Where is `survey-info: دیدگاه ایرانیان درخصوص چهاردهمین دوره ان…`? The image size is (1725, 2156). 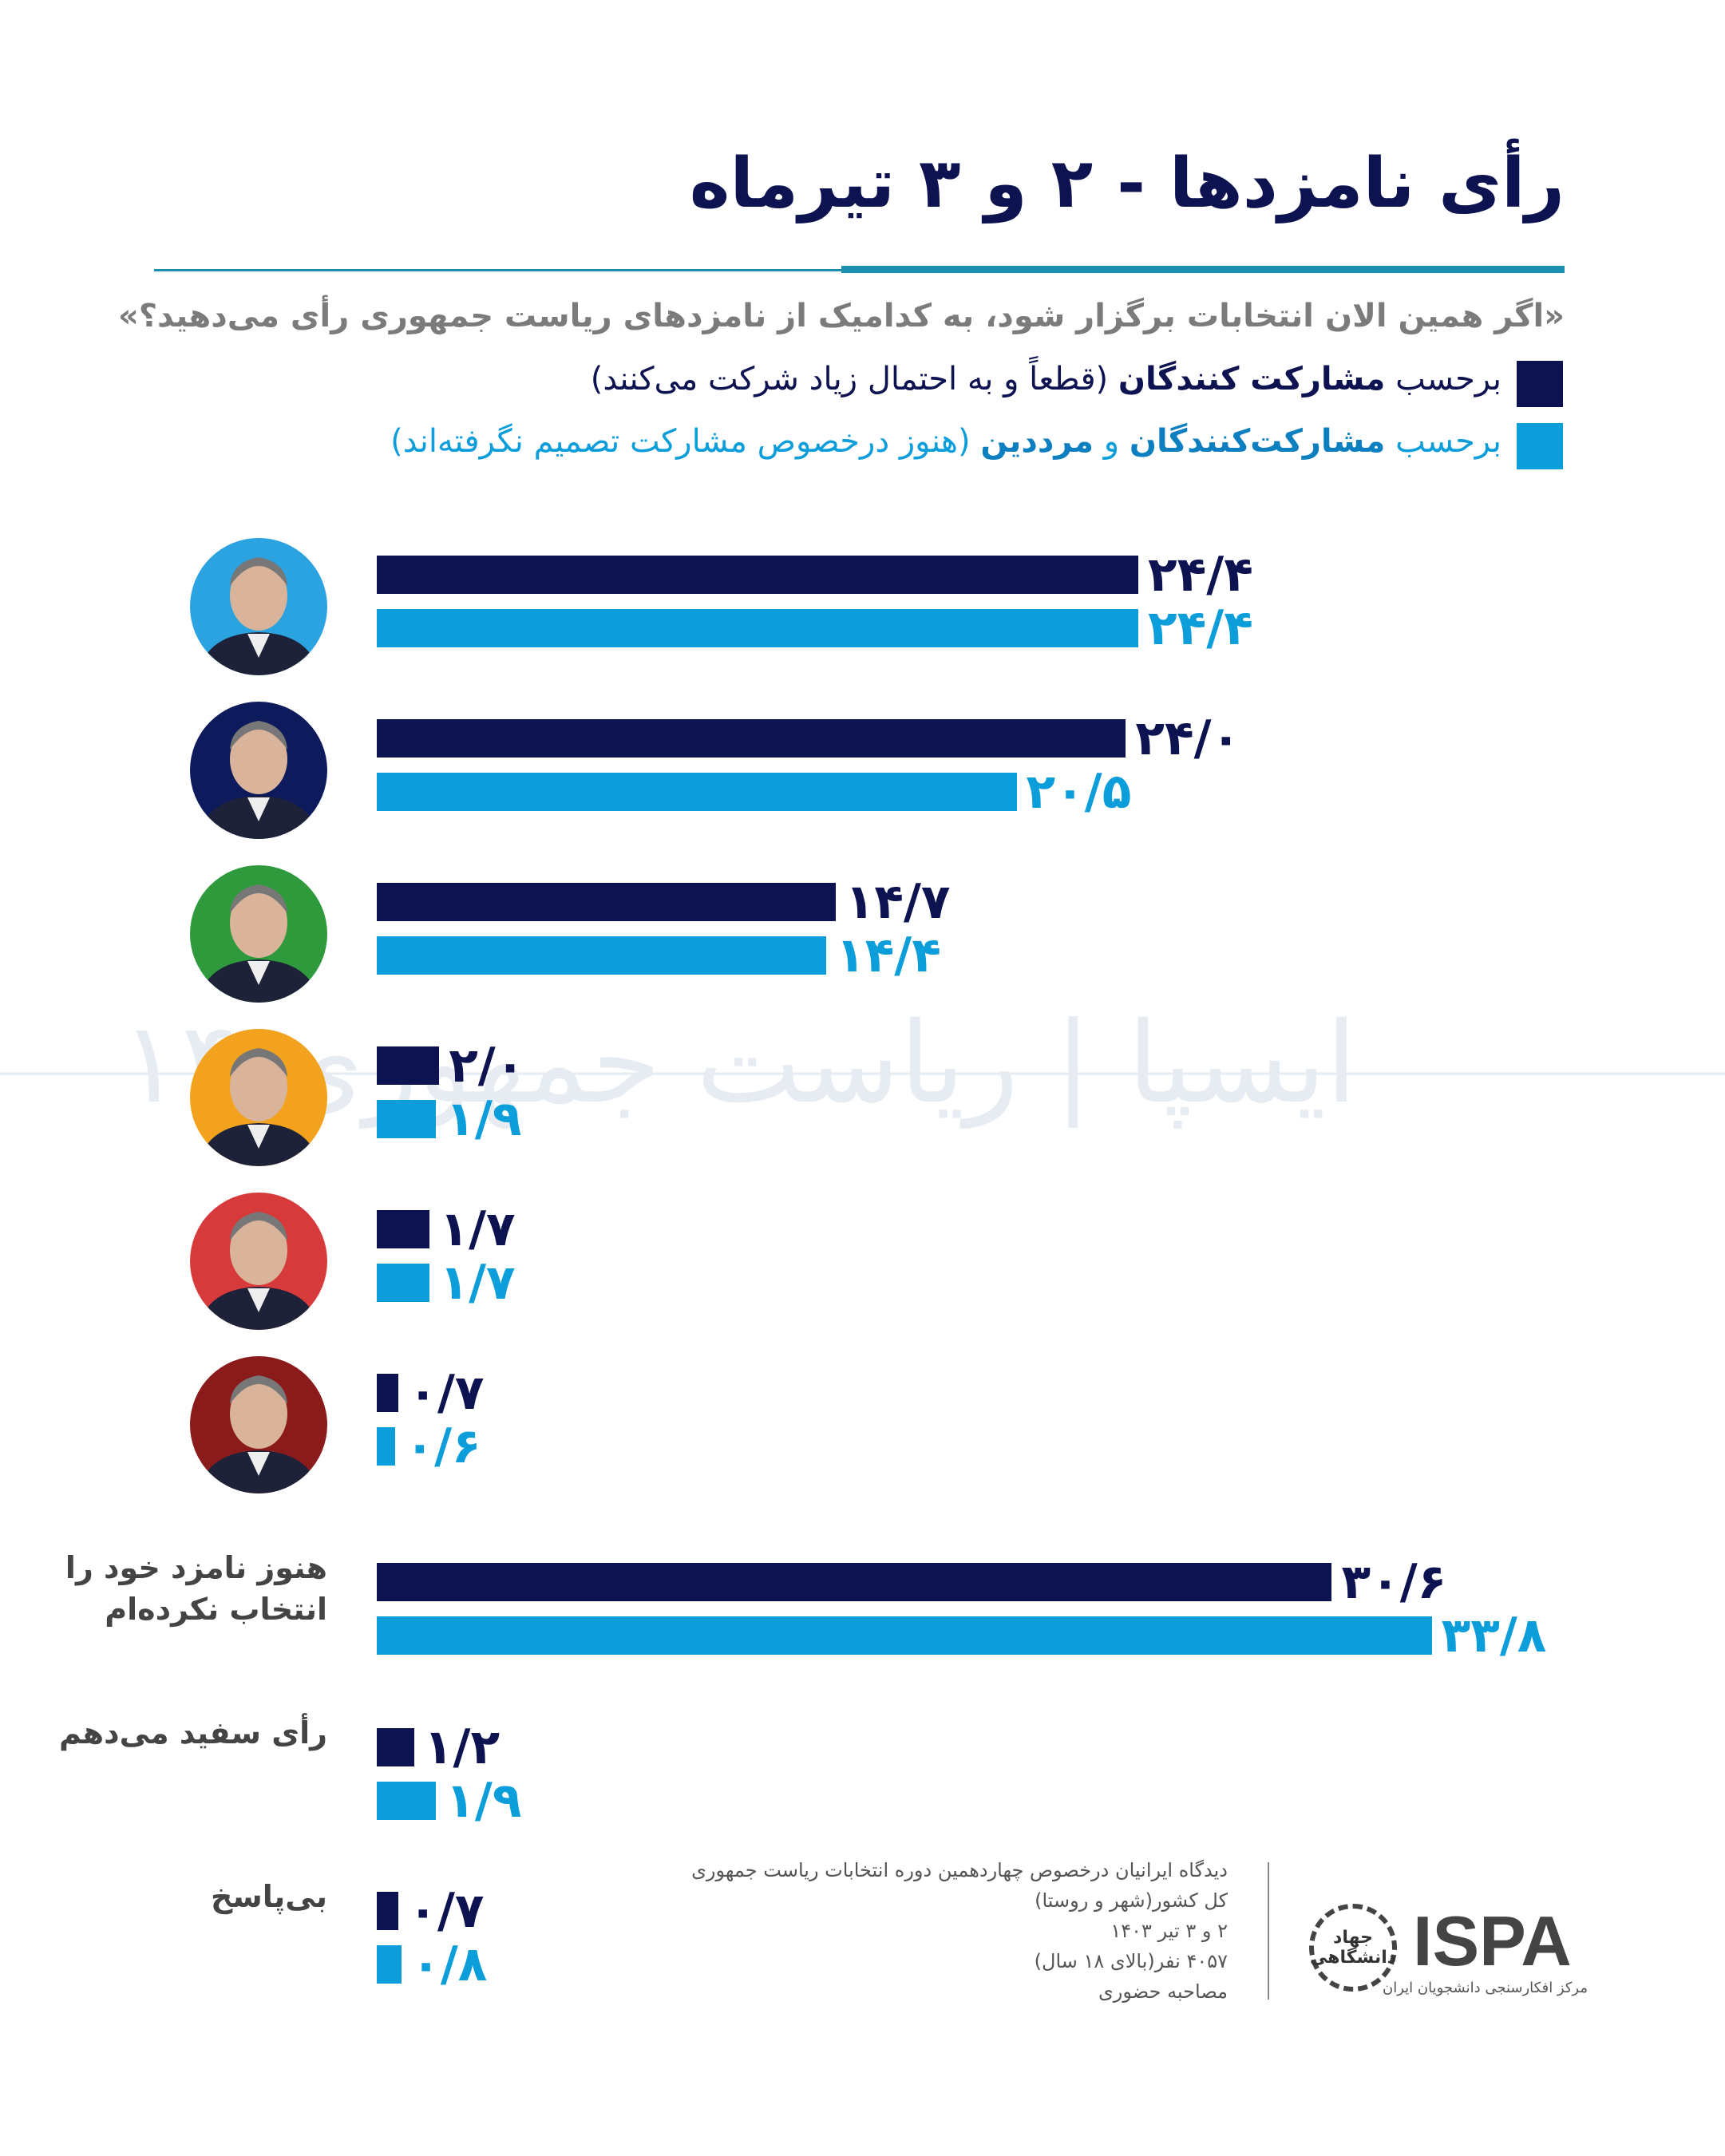
survey-info: دیدگاه ایرانیان درخصوص چهاردهمین دوره ان… is located at coordinates (959, 1931).